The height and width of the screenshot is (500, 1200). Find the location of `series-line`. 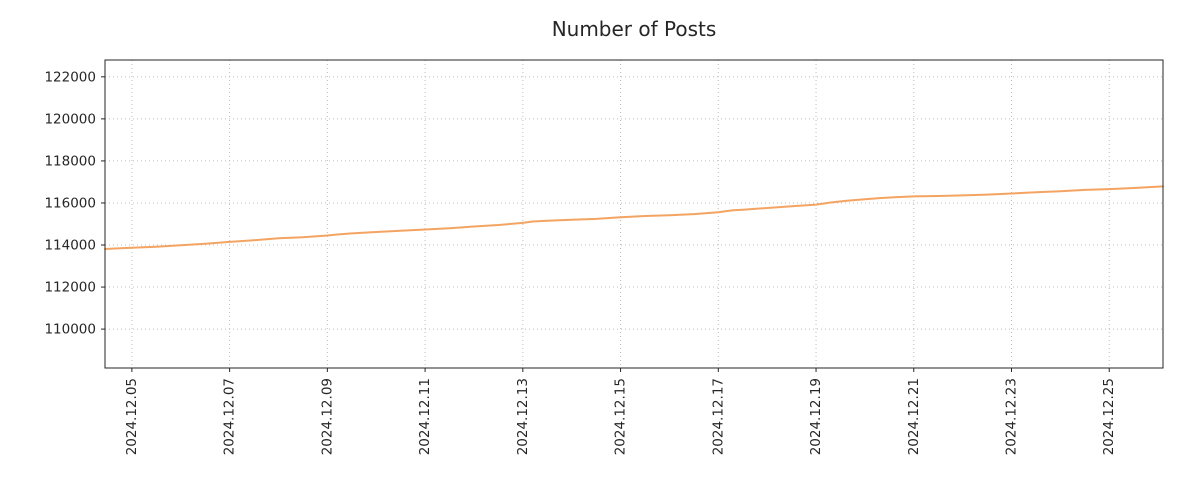

series-line is located at coordinates (634, 217).